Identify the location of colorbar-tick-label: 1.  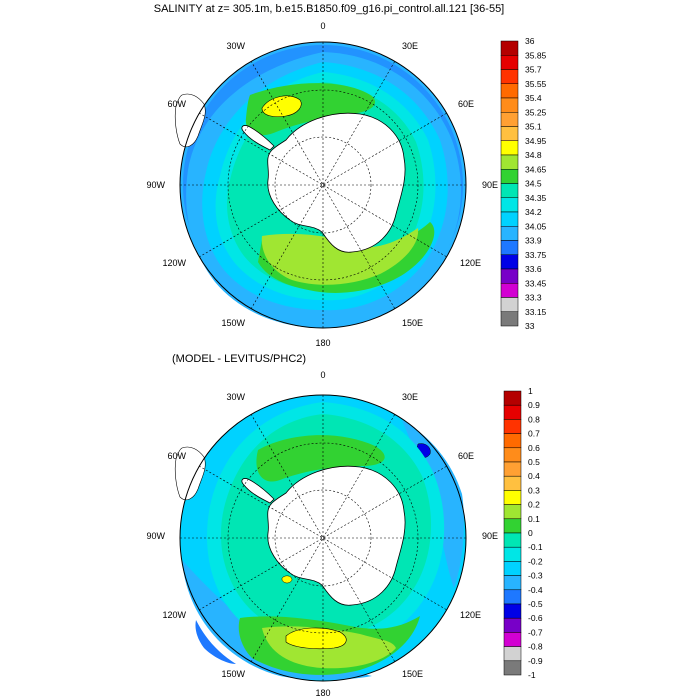
(530, 391).